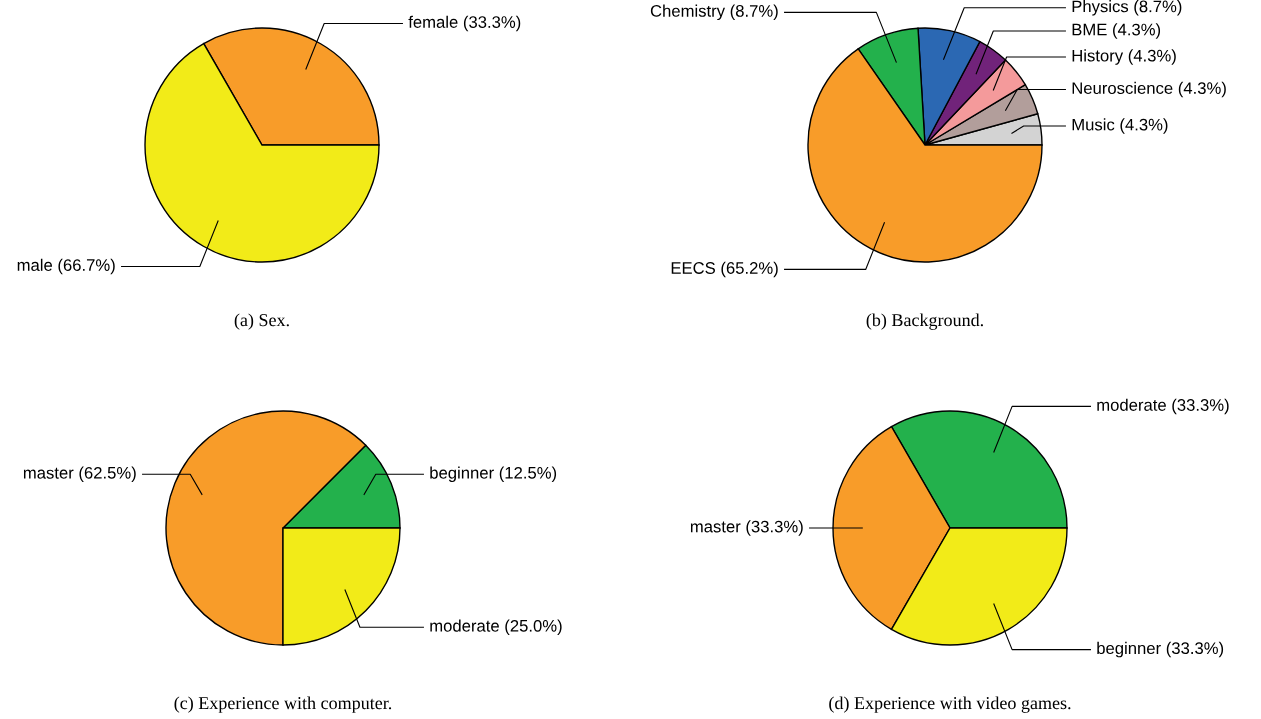 This screenshot has height=719, width=1261. What do you see at coordinates (493, 474) in the screenshot?
I see `slice-label: beginner (12.5%)` at bounding box center [493, 474].